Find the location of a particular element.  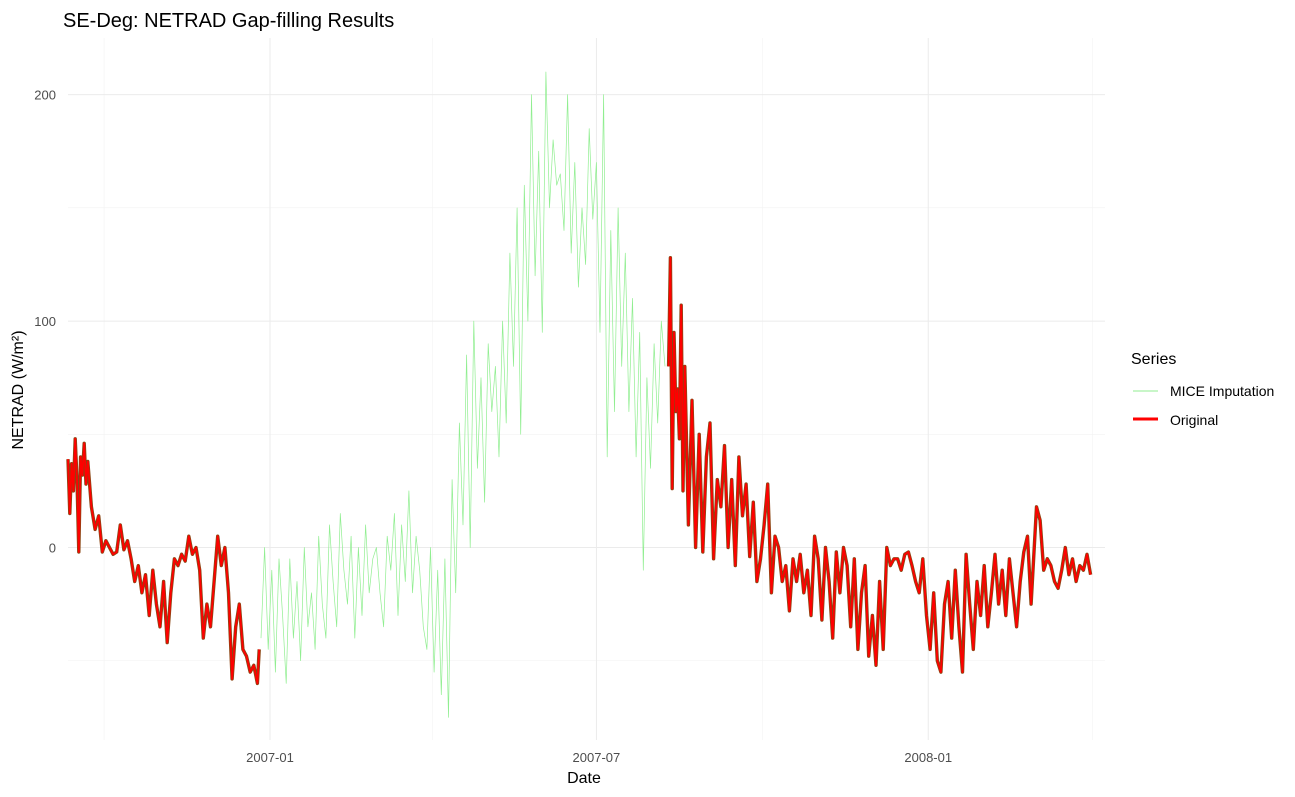

x-tick-label: 2007-07 is located at coordinates (597, 757).